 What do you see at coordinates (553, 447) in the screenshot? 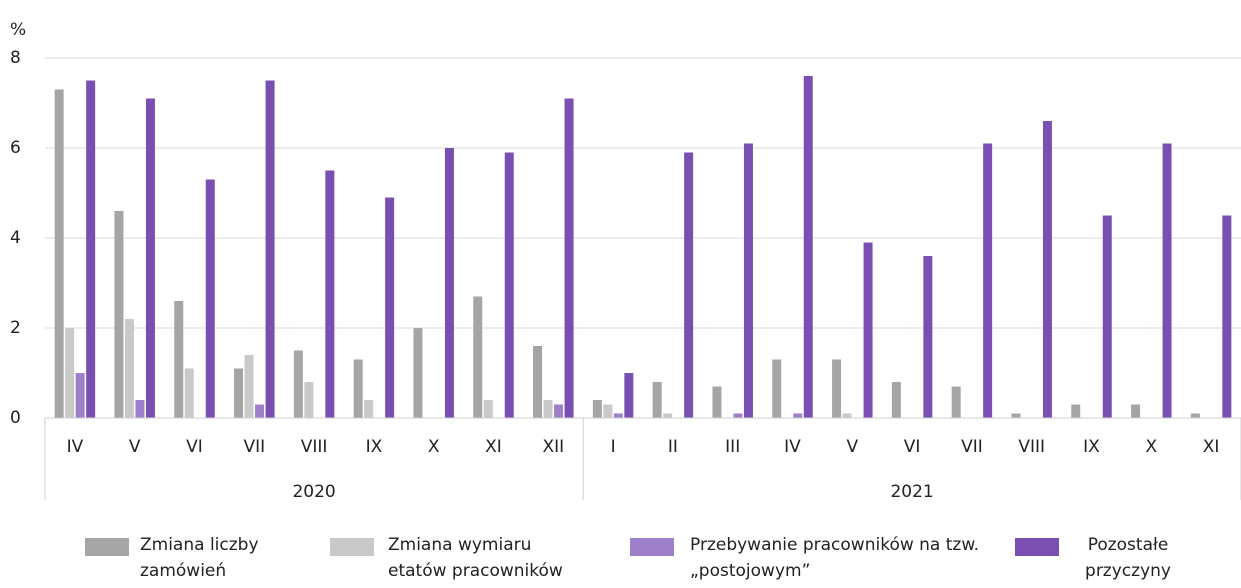
I see `x-tick-label: XII` at bounding box center [553, 447].